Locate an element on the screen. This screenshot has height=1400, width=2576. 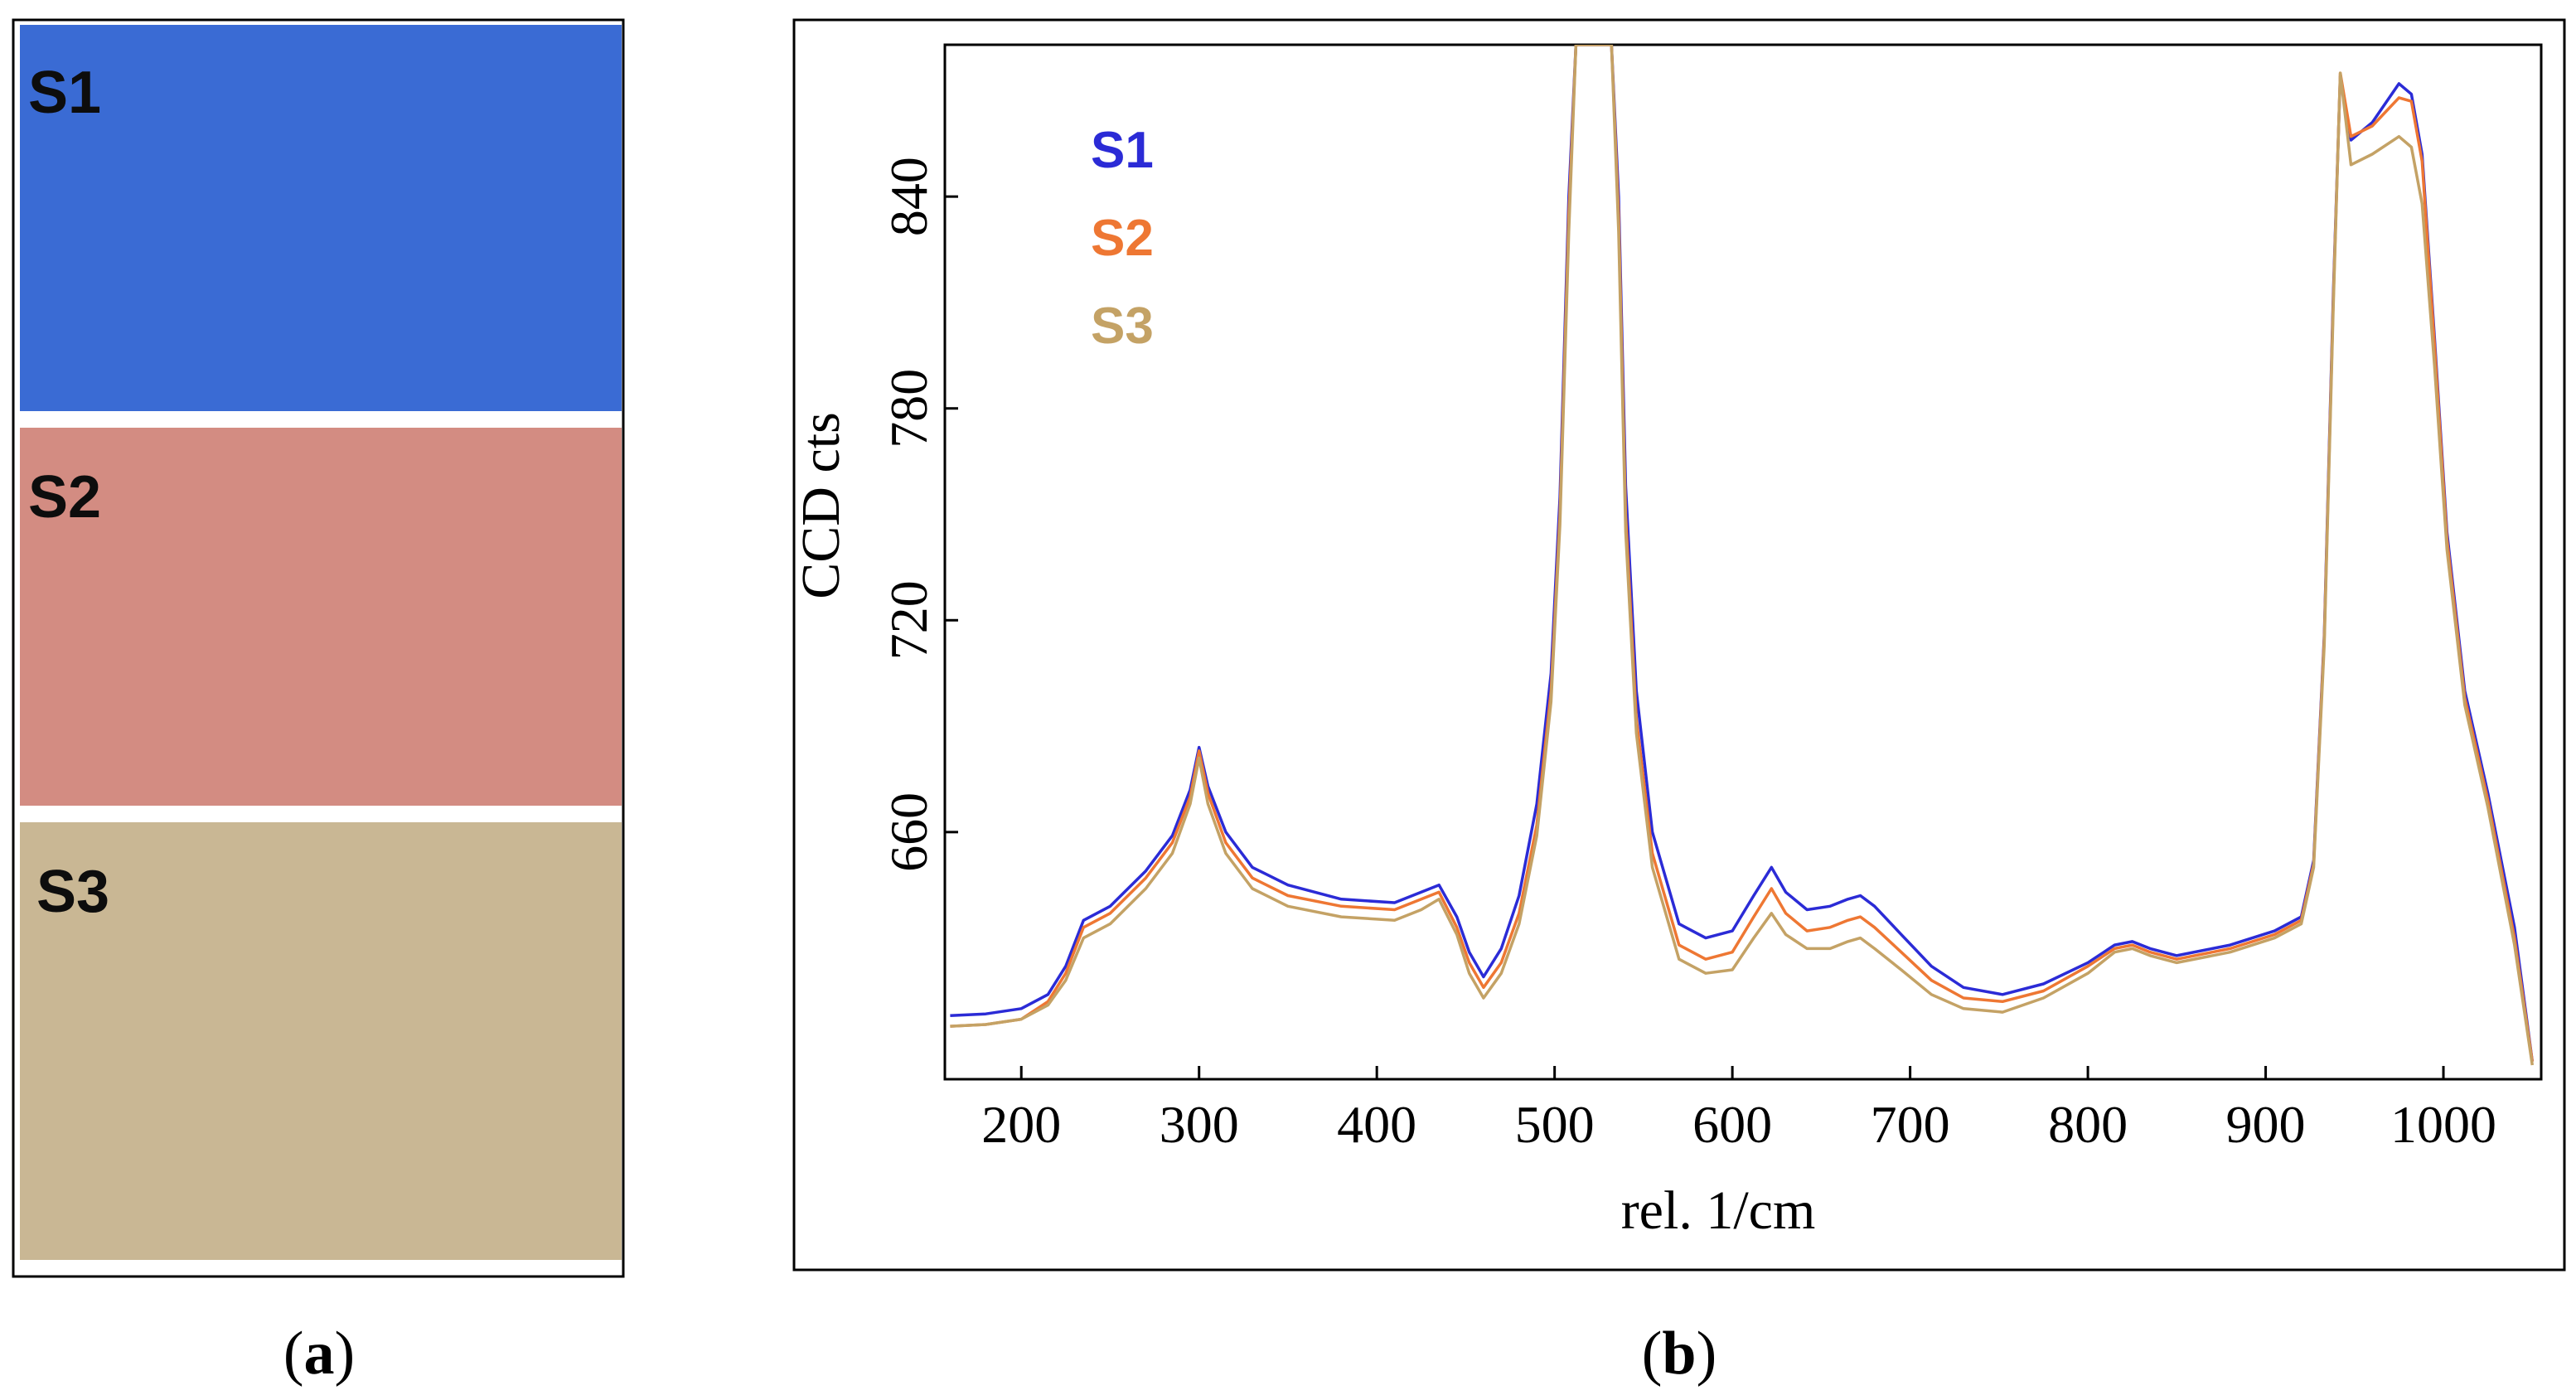
y-tick-label-840: 840 is located at coordinates (908, 196).